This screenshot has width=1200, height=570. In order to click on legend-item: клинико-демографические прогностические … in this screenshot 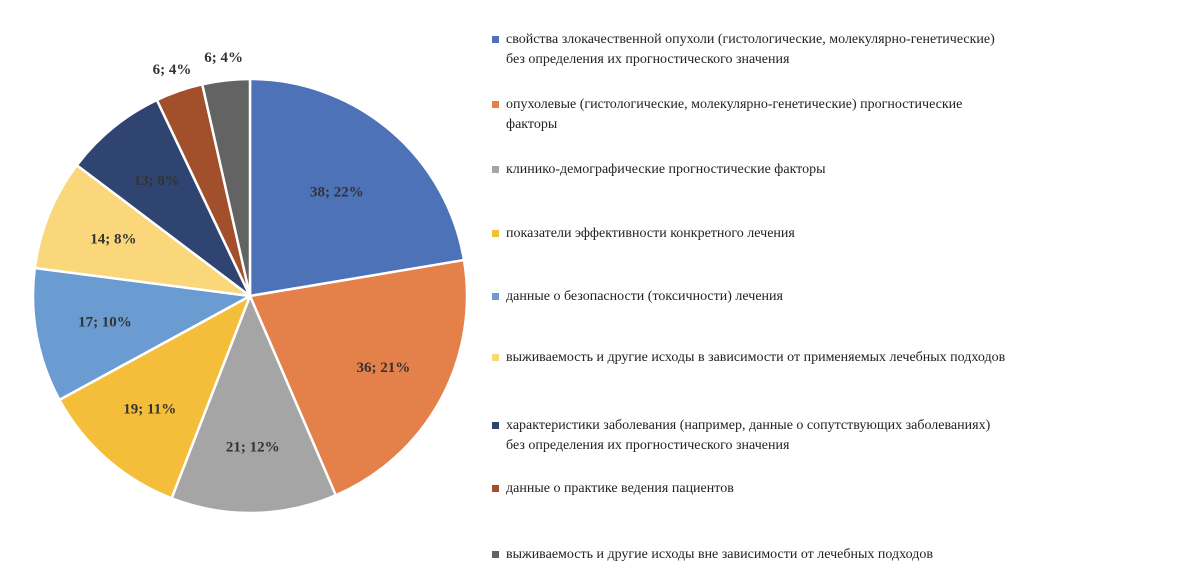, I will do `click(829, 170)`.